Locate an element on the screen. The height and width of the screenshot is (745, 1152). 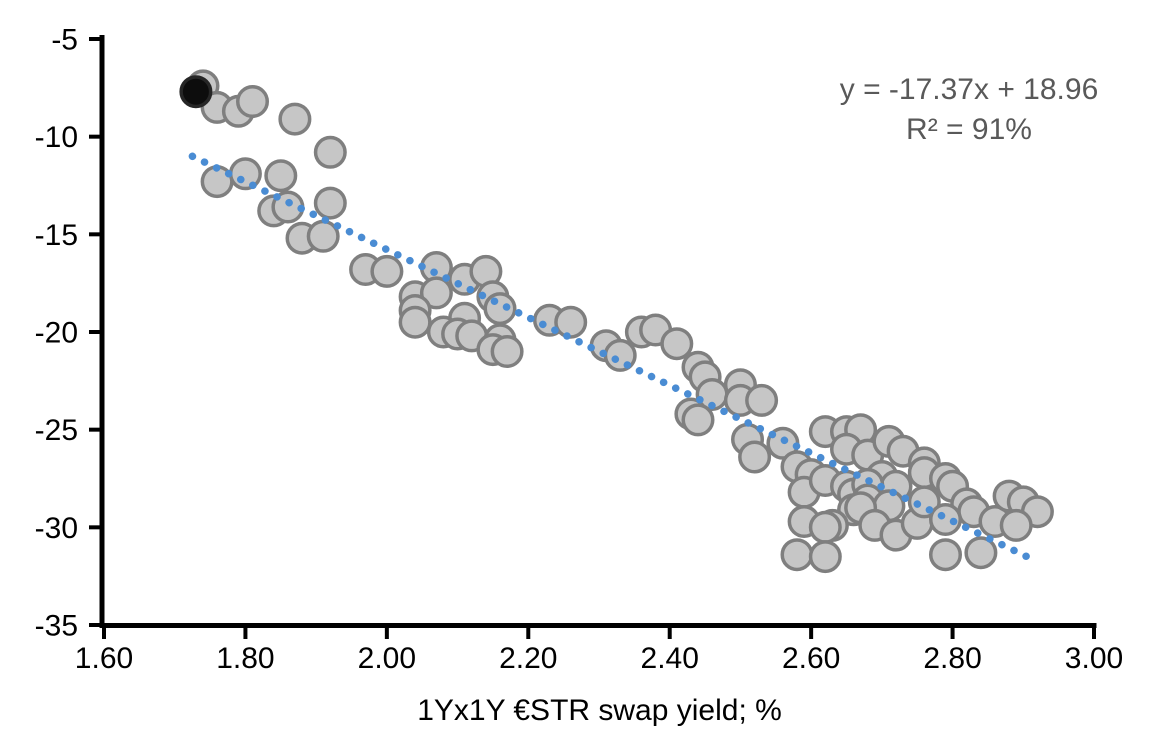
y-tick-label: -20 is located at coordinates (56, 333).